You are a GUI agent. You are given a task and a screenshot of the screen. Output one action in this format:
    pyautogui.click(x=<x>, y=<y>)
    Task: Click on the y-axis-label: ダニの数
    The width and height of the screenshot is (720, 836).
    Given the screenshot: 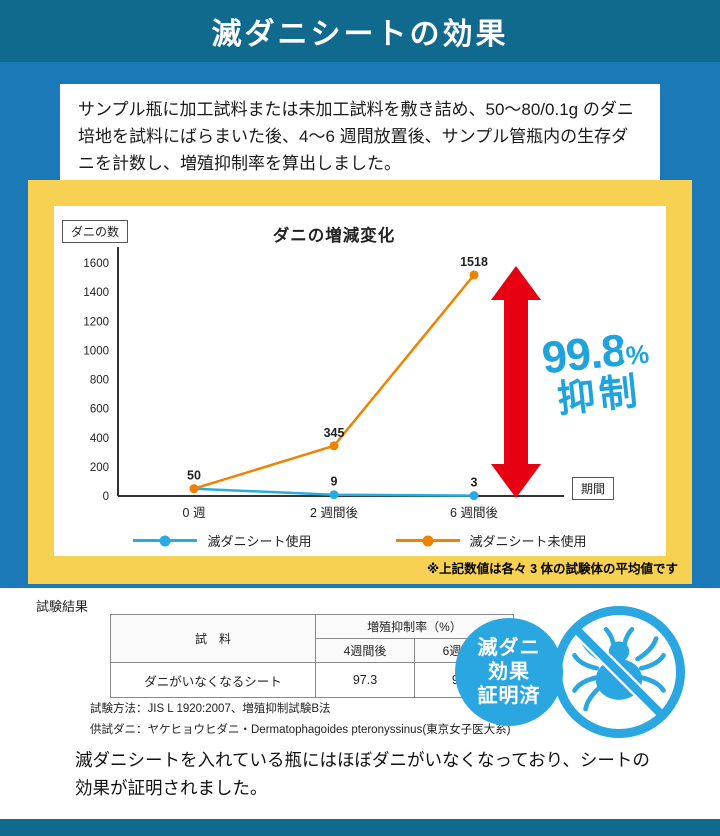 What is the action you would take?
    pyautogui.click(x=95, y=231)
    